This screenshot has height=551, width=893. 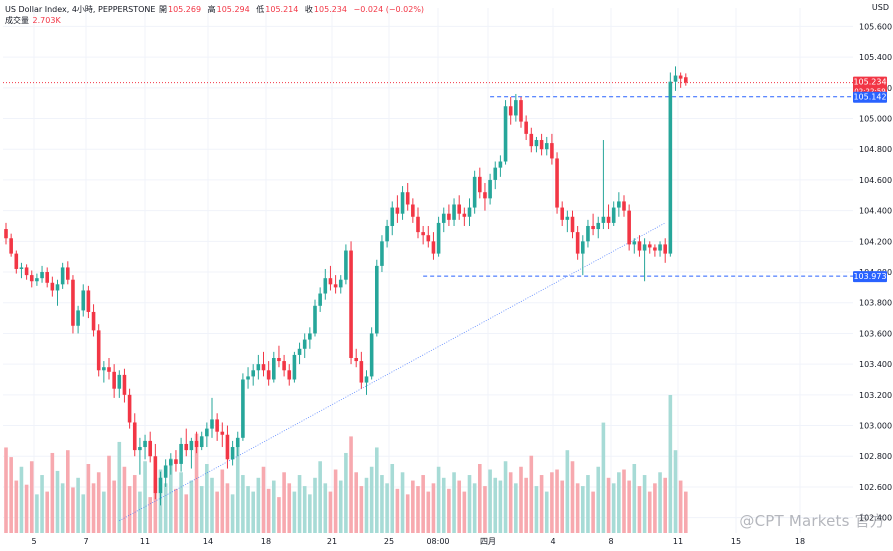 I want to click on high-value: 105.294, so click(x=233, y=9).